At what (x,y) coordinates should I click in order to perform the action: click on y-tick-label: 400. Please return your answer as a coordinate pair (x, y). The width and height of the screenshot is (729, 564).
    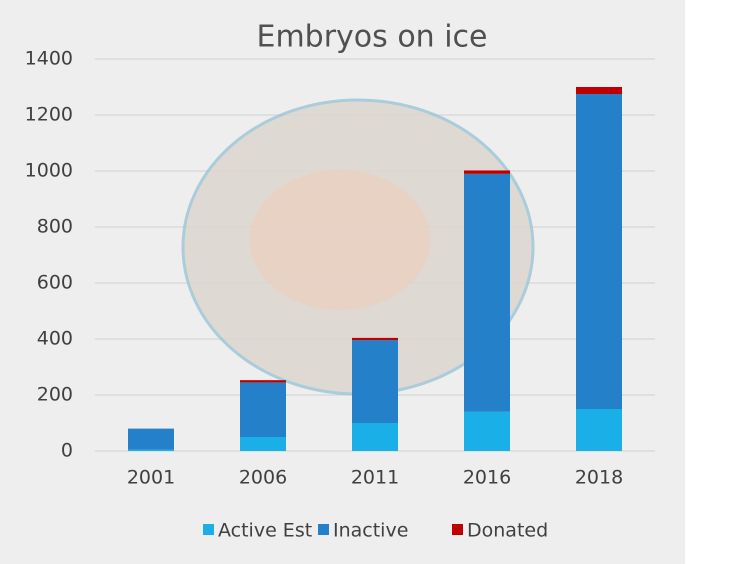
    Looking at the image, I should click on (55, 339).